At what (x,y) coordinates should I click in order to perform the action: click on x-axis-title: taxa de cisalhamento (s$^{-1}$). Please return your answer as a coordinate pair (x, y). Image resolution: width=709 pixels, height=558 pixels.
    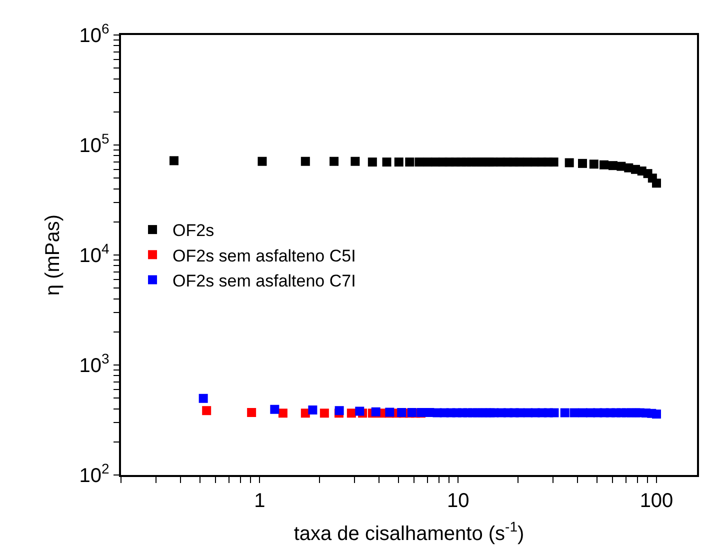
    Looking at the image, I should click on (409, 531).